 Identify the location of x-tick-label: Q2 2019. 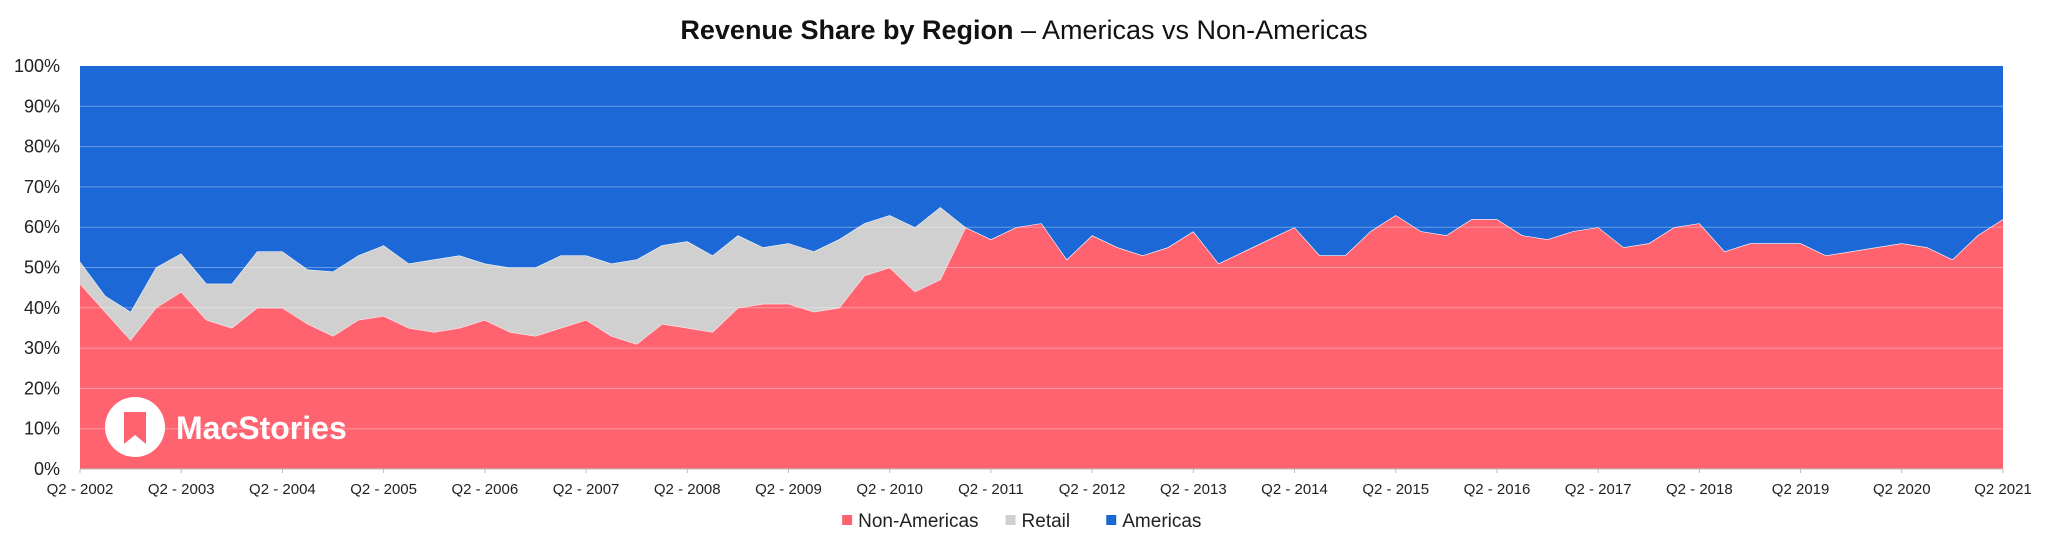
(1801, 489).